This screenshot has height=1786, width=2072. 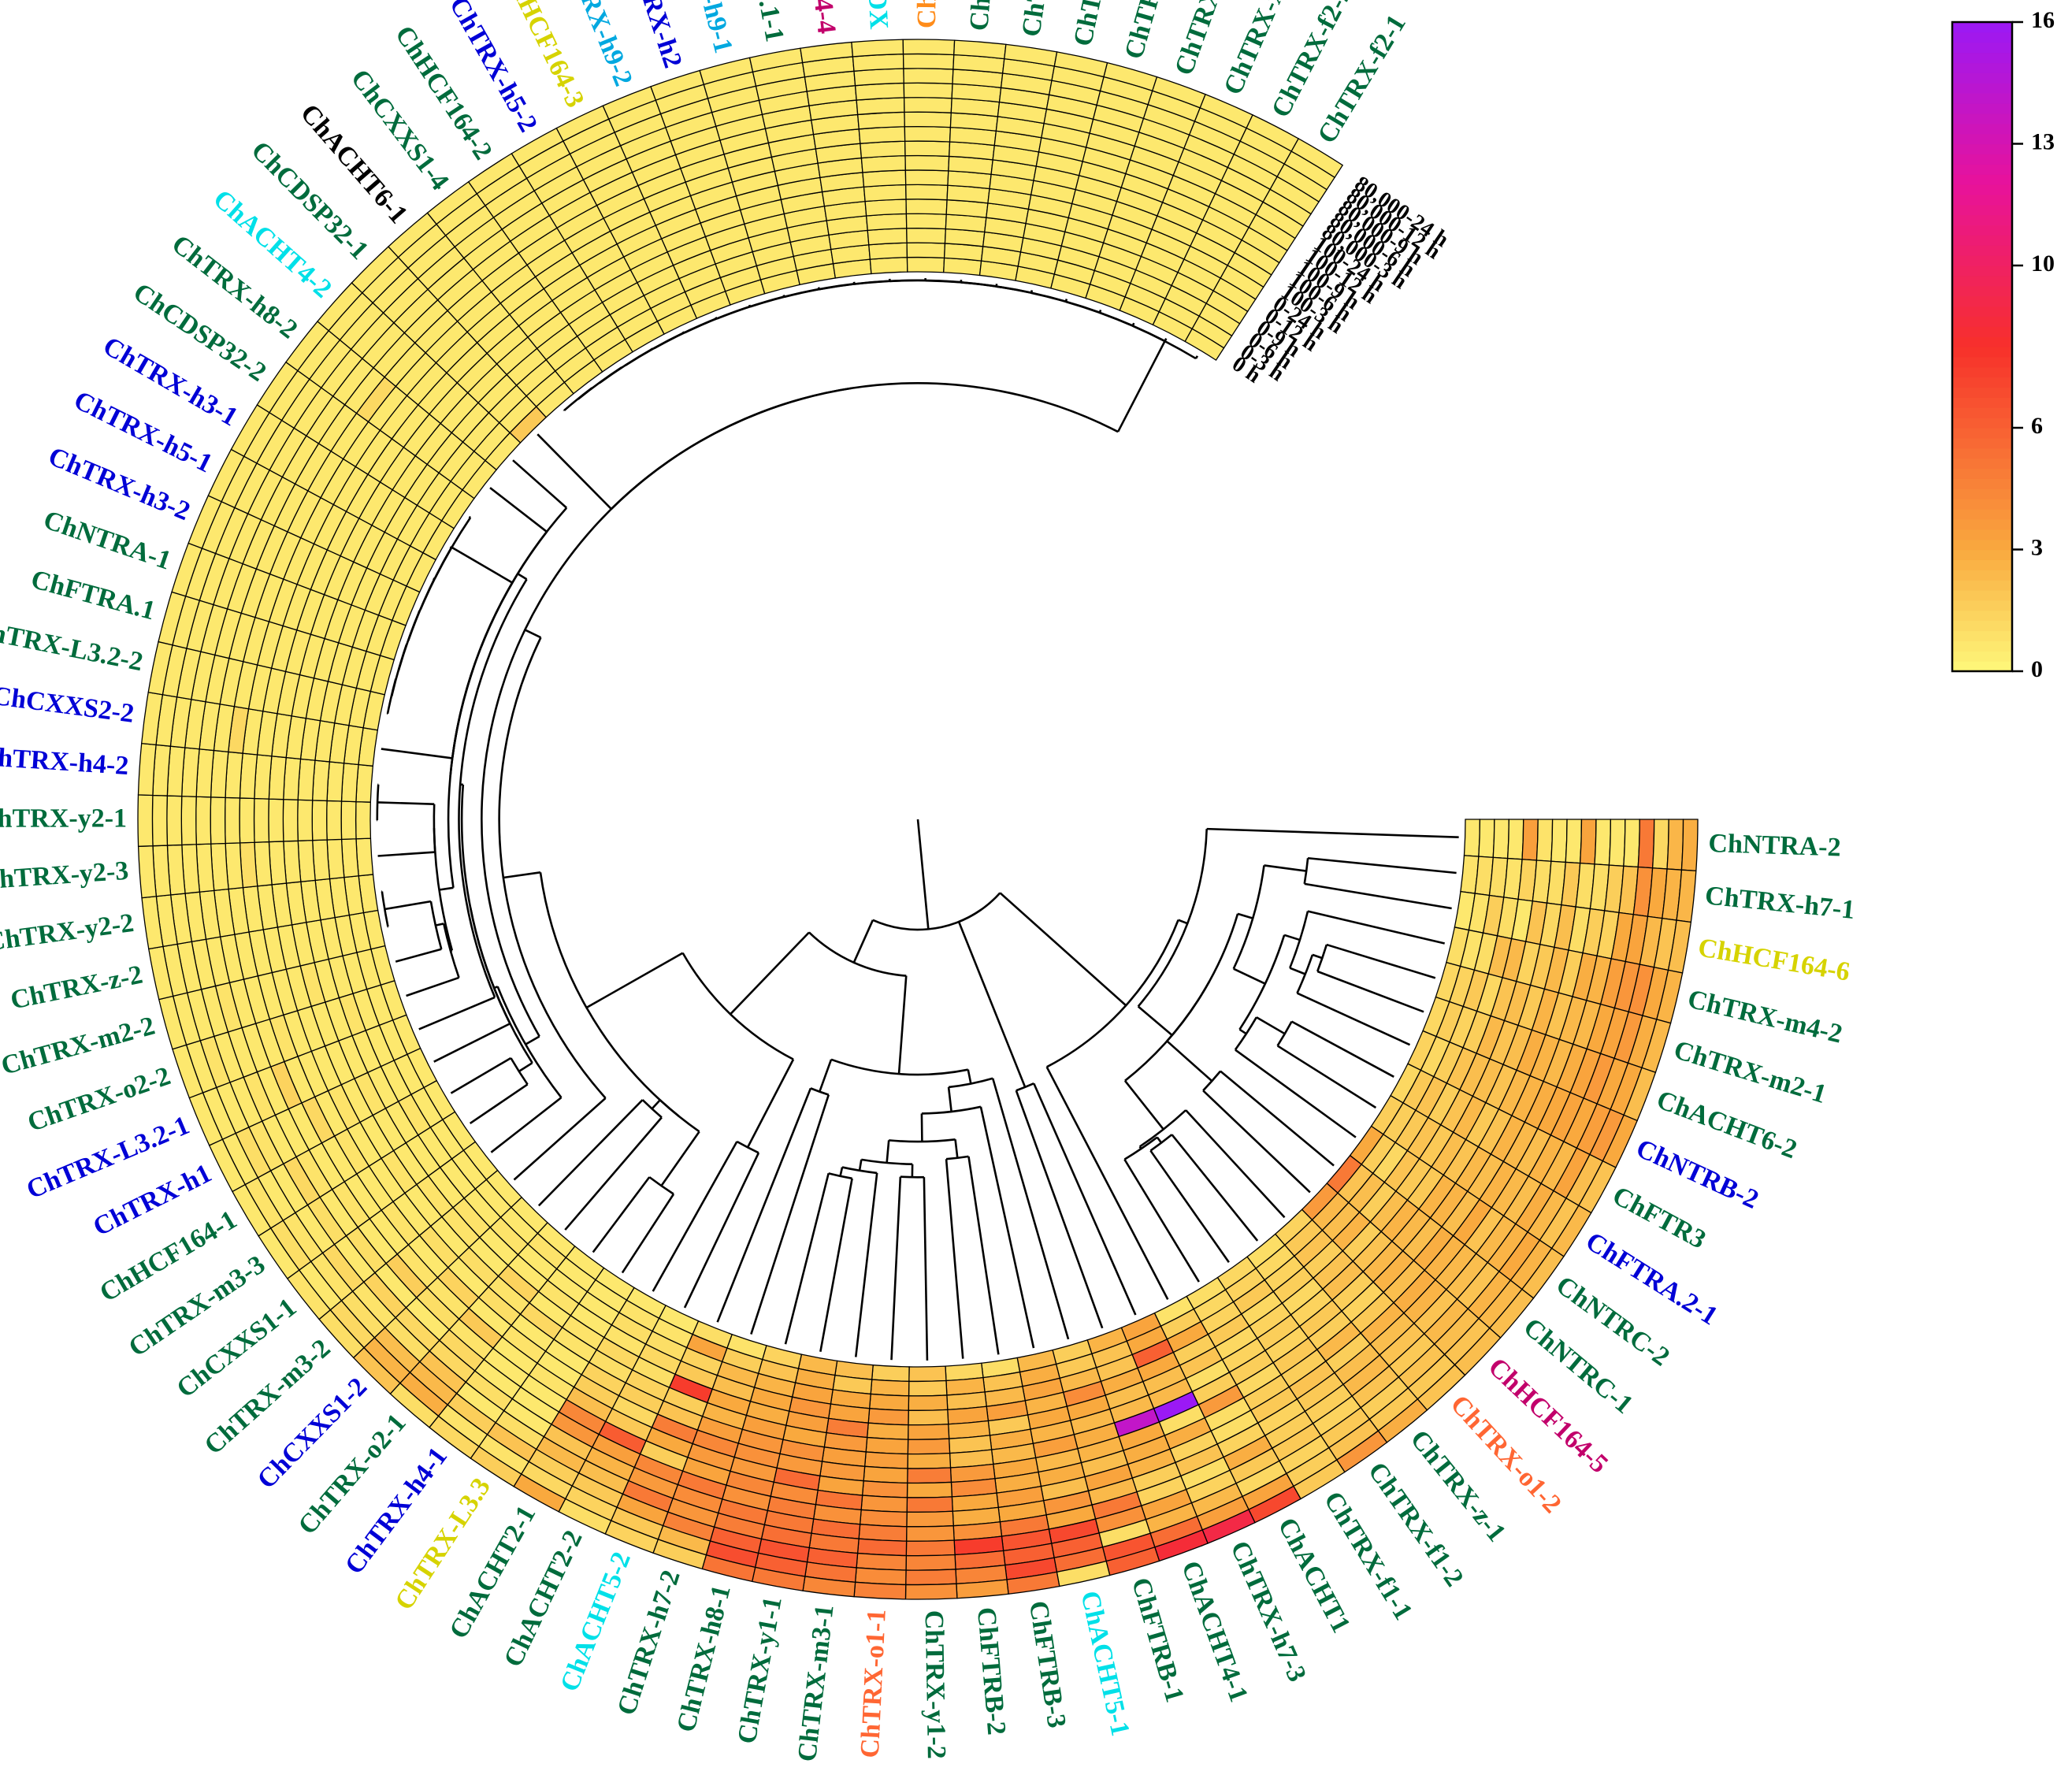 I want to click on dendrogram-root, so click(x=923, y=874).